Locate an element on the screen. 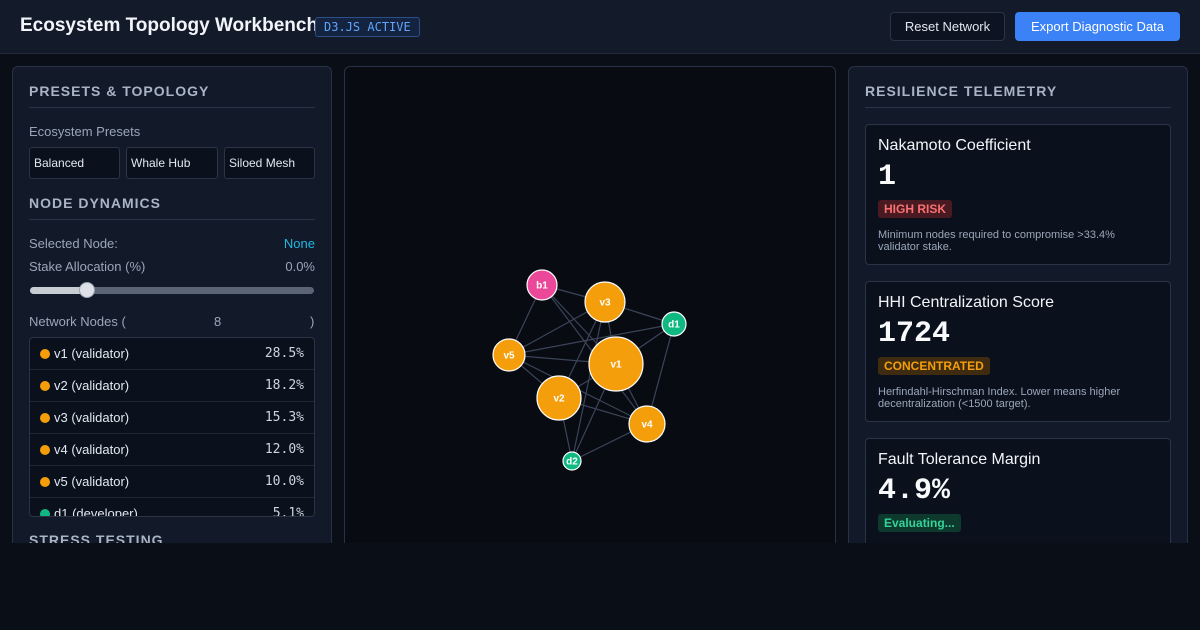 The width and height of the screenshot is (1200, 630). preset-balanced-button: Balanced is located at coordinates (74, 163).